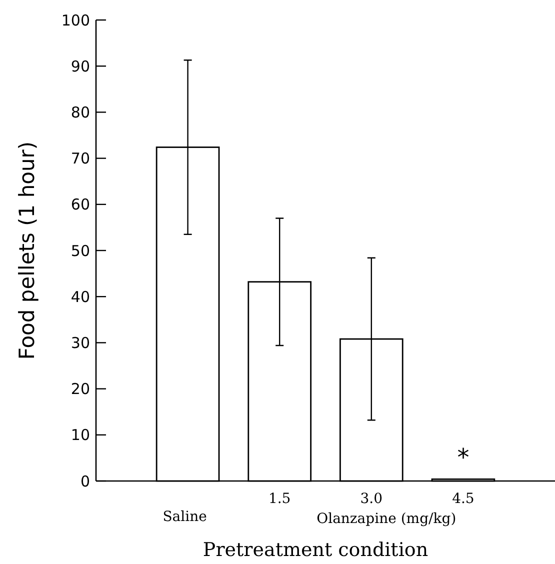  Describe the element at coordinates (80, 112) in the screenshot. I see `y-tick-label: 80` at that location.